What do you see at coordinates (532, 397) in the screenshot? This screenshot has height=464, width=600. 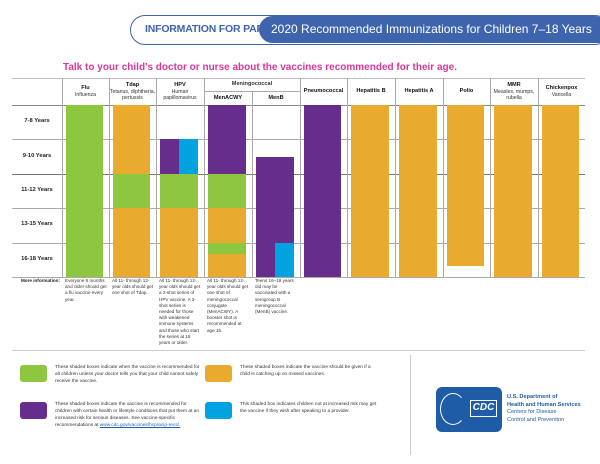 I see `agency-line: U.S. Department of` at bounding box center [532, 397].